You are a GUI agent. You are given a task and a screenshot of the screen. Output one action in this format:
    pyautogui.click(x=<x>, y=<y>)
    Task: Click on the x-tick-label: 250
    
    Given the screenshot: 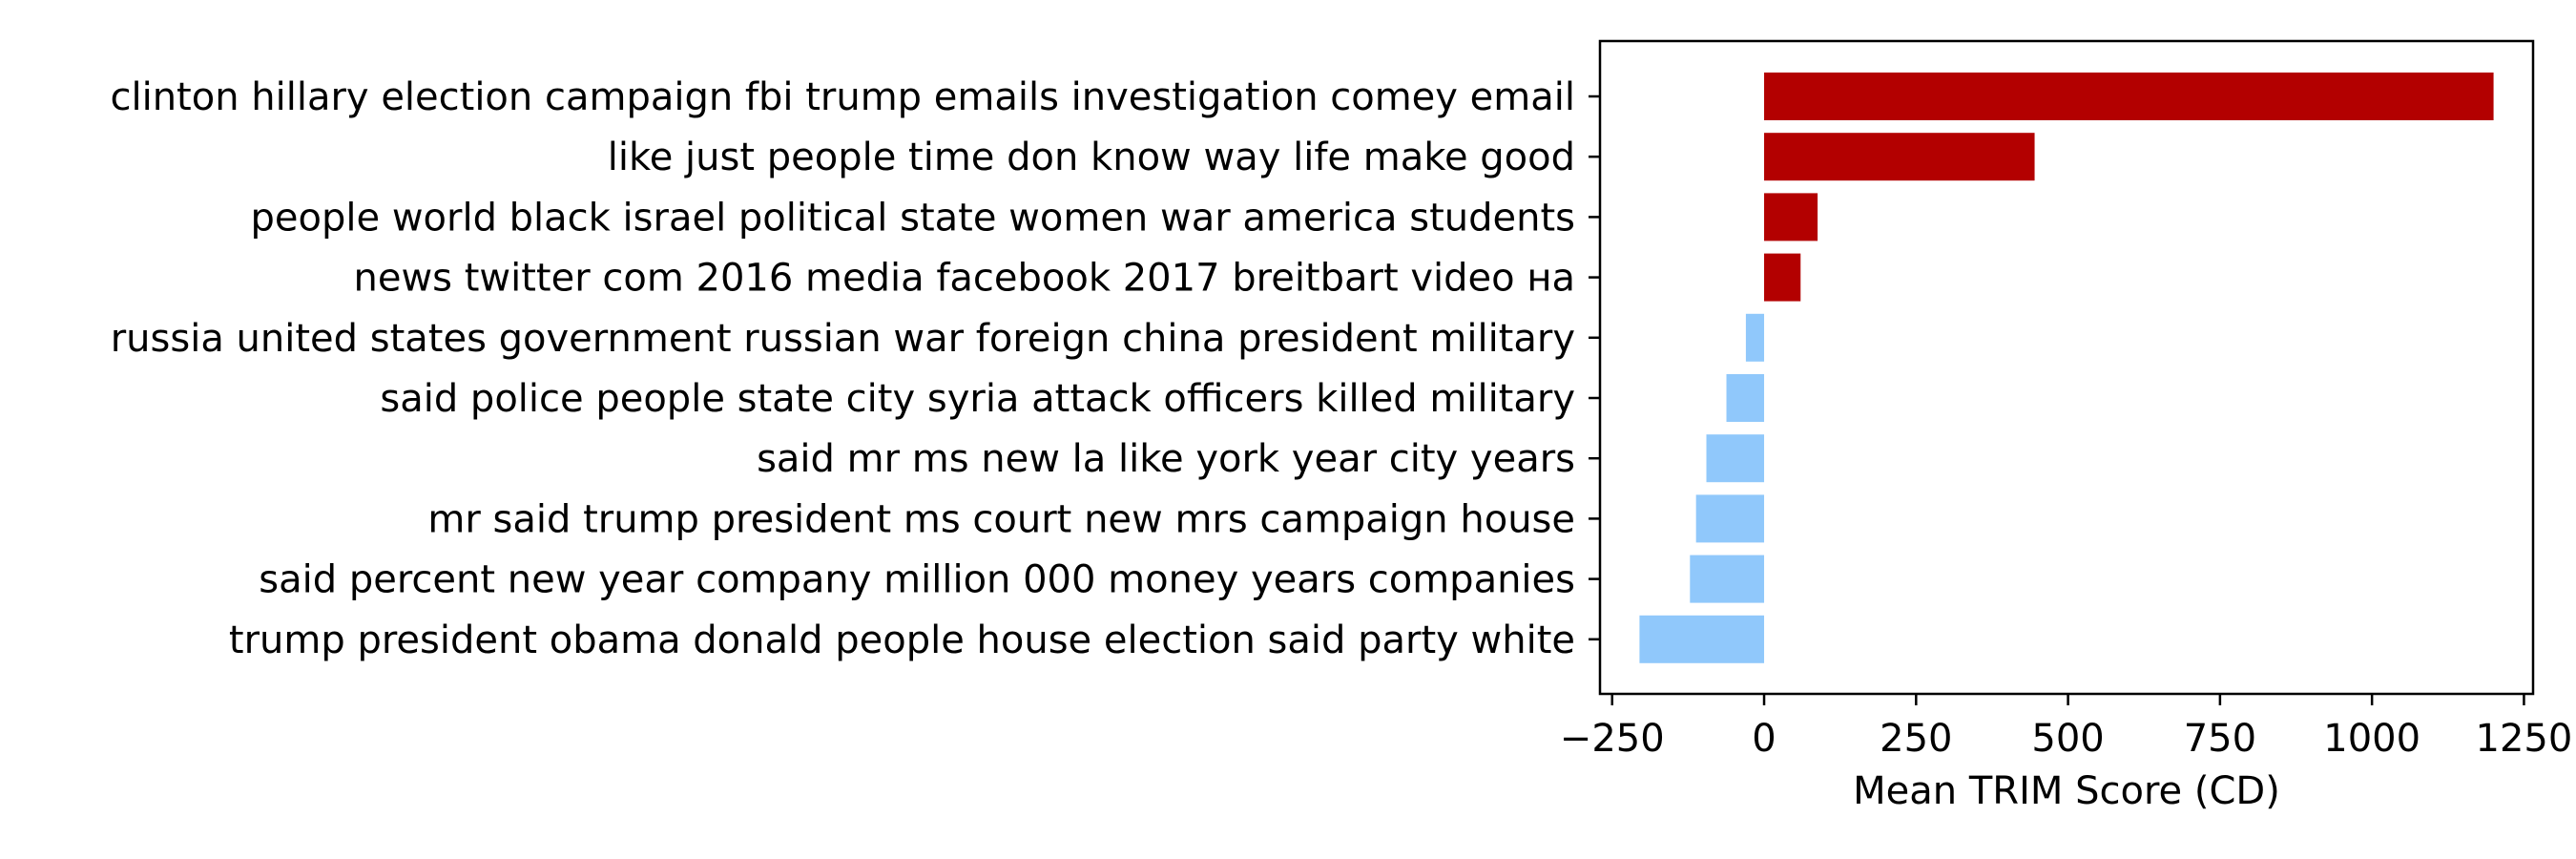 What is the action you would take?
    pyautogui.click(x=1916, y=739)
    